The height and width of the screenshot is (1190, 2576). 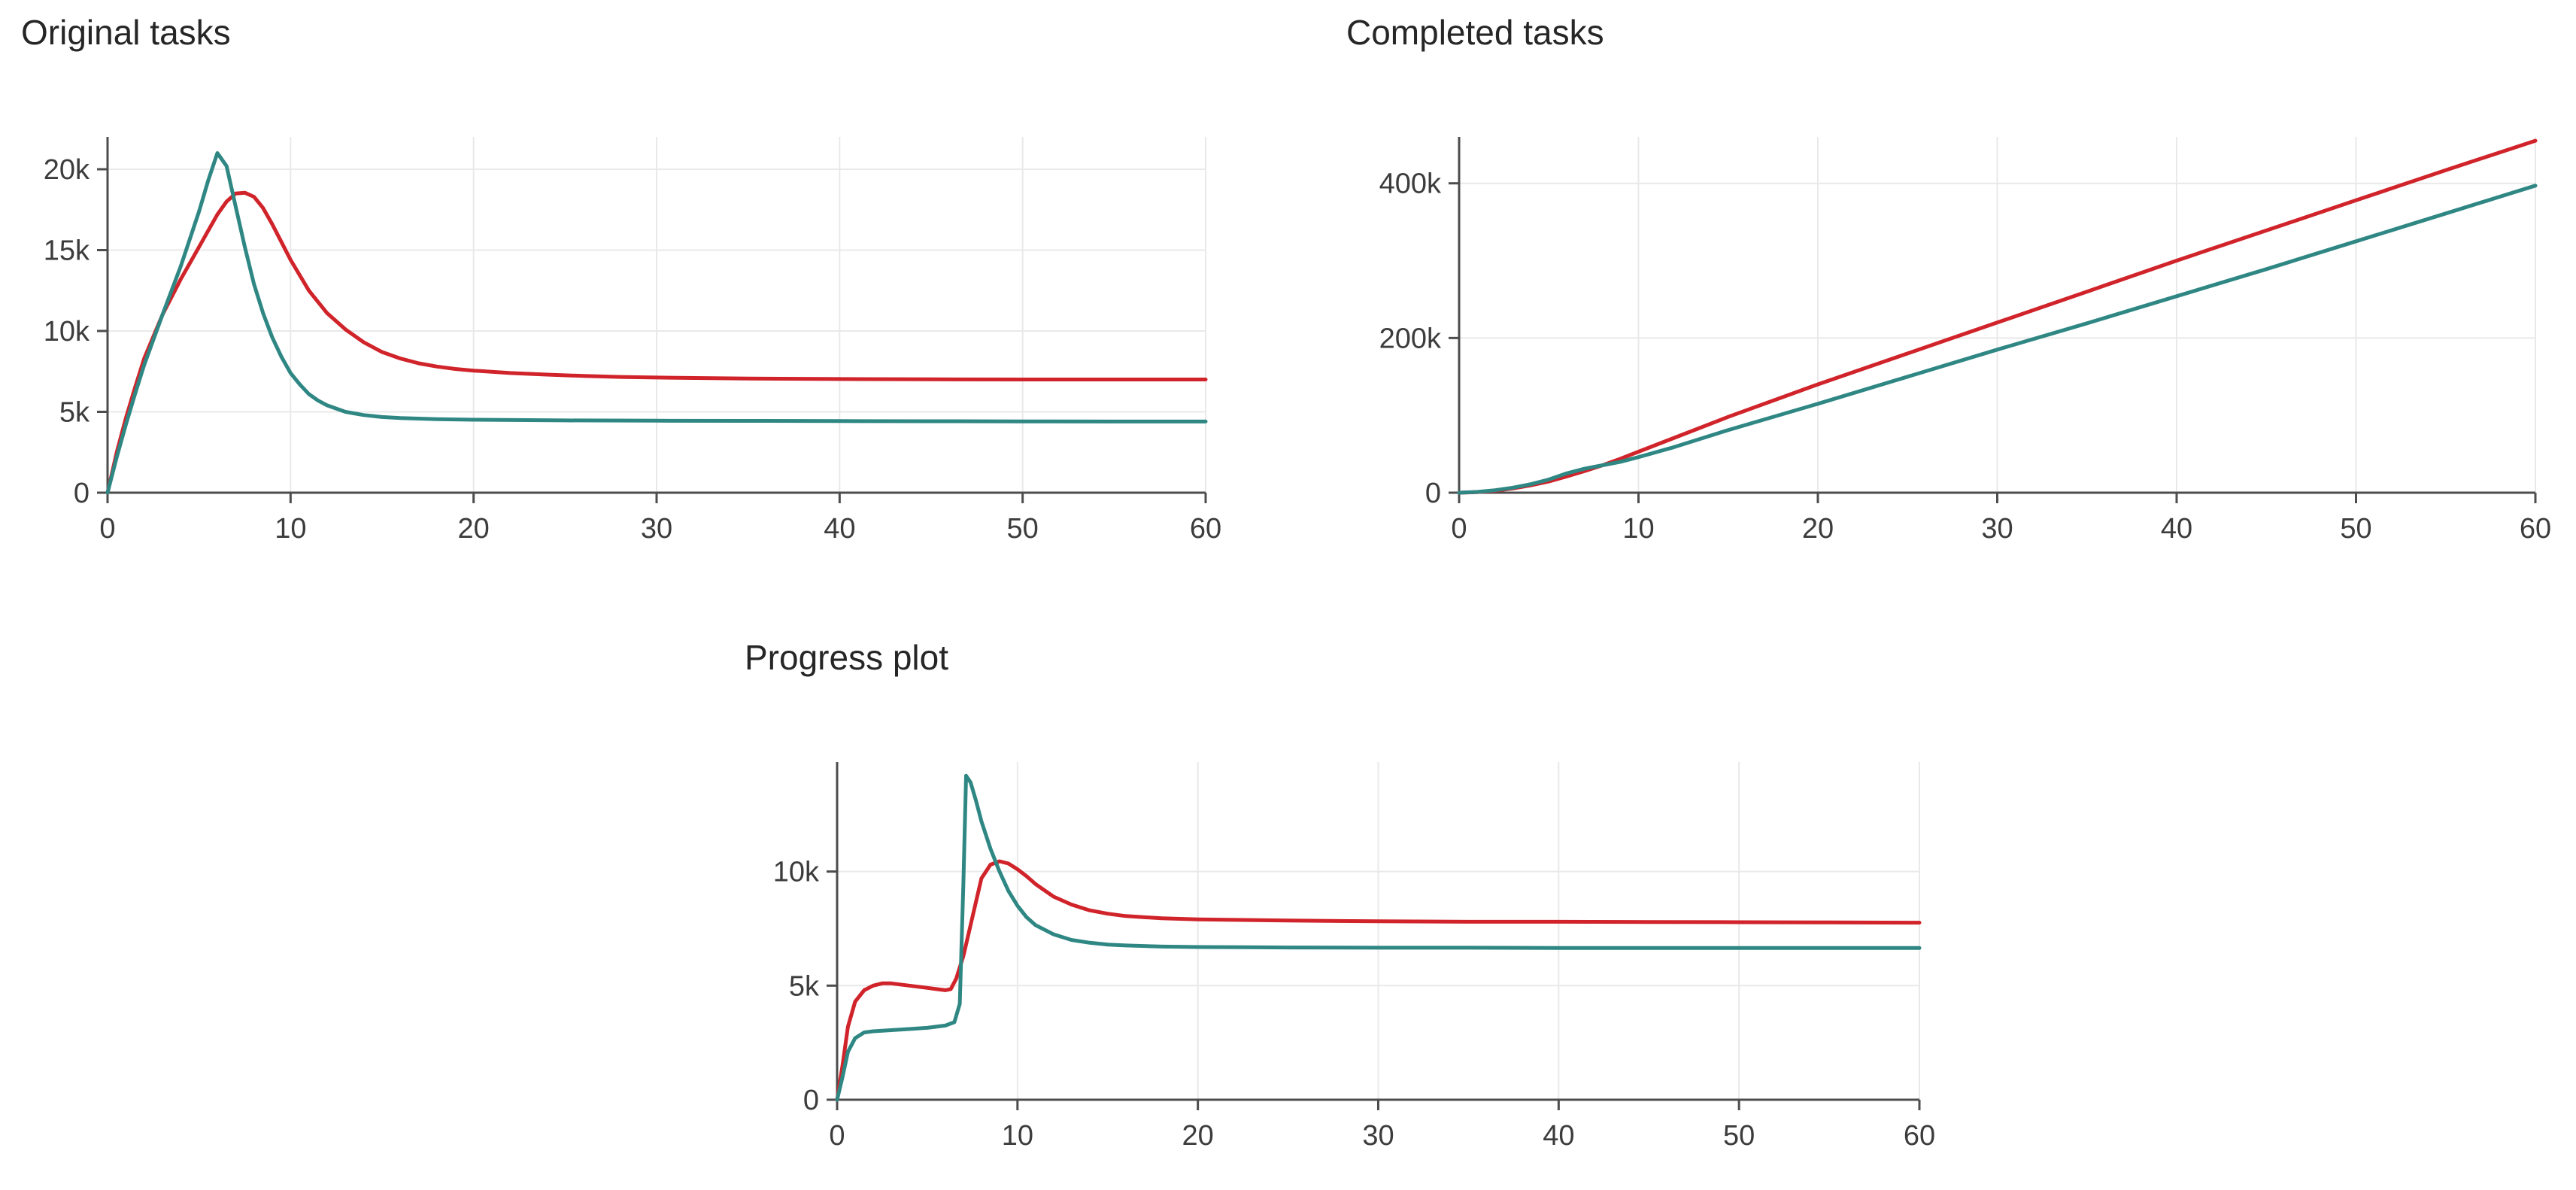 I want to click on chart-title-completed-tasks: Completed tasks, so click(x=1475, y=32).